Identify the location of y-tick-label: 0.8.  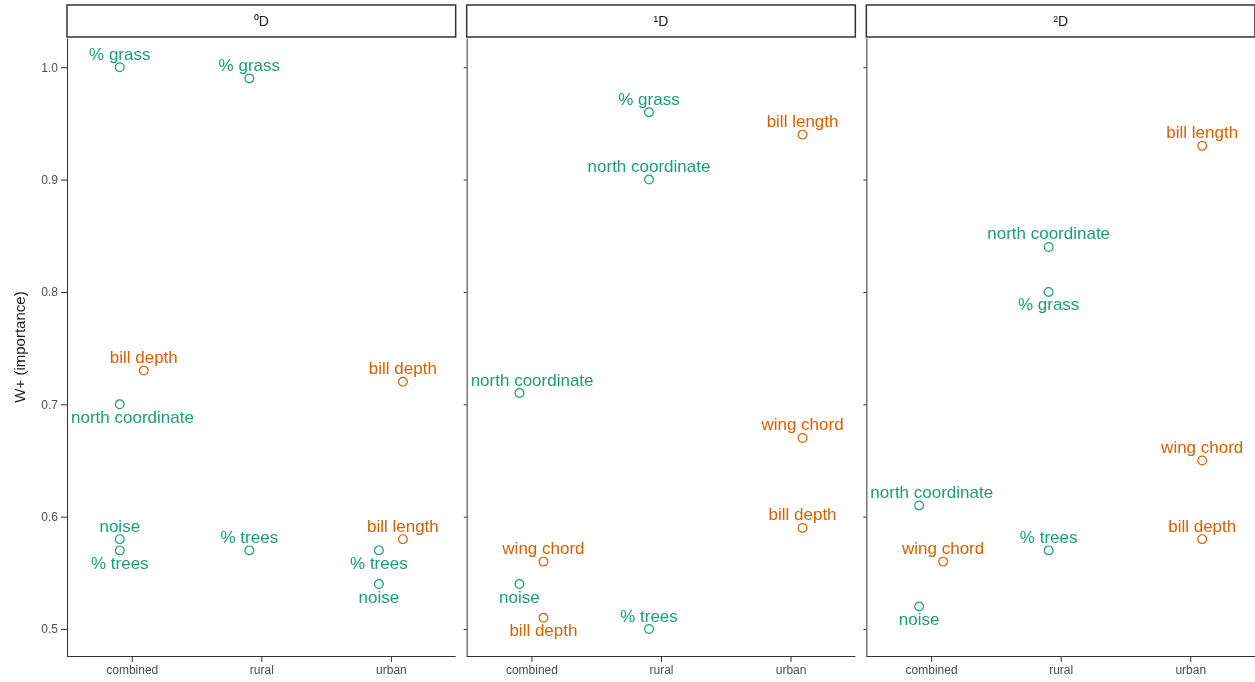
(50, 292).